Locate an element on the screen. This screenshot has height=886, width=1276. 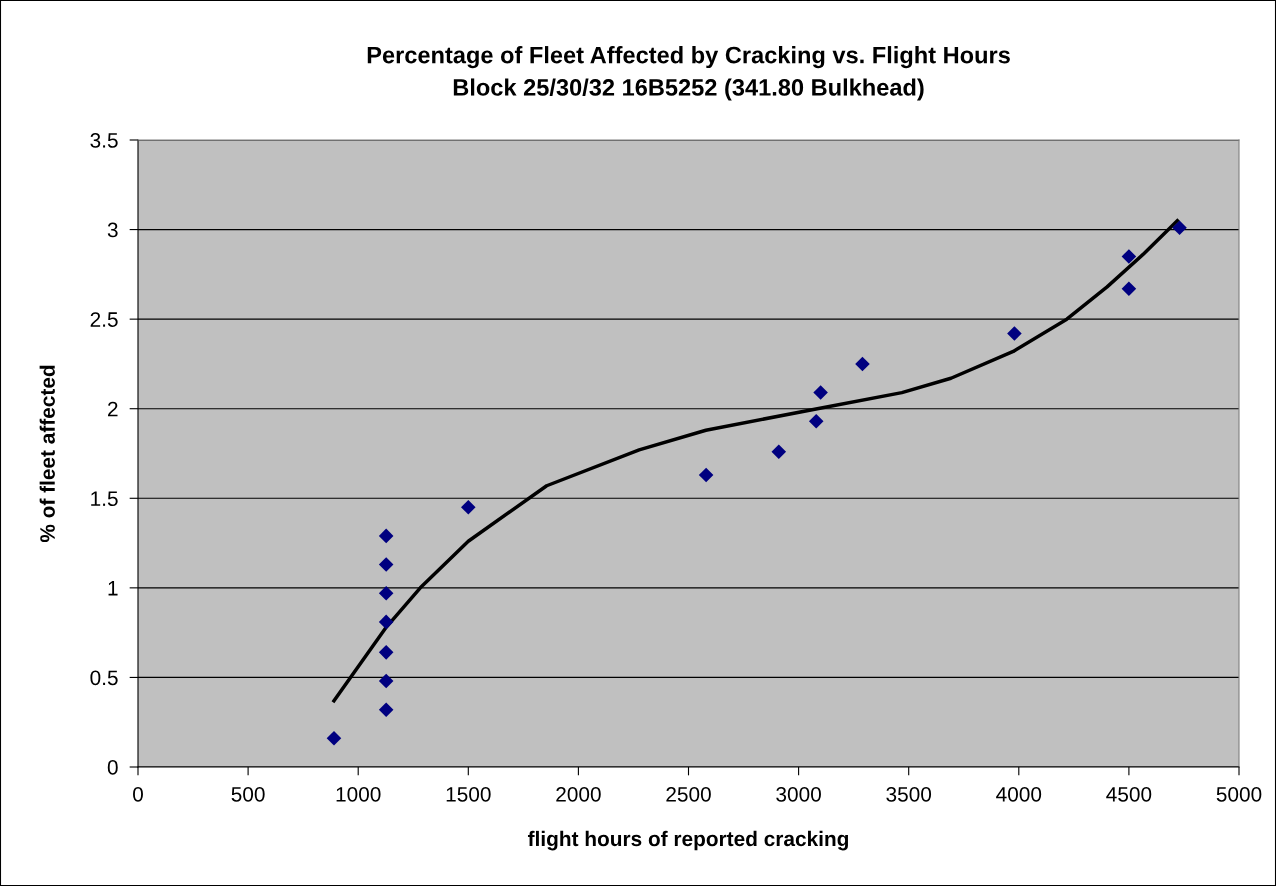
y-tick-label: 1.5 is located at coordinates (104, 499).